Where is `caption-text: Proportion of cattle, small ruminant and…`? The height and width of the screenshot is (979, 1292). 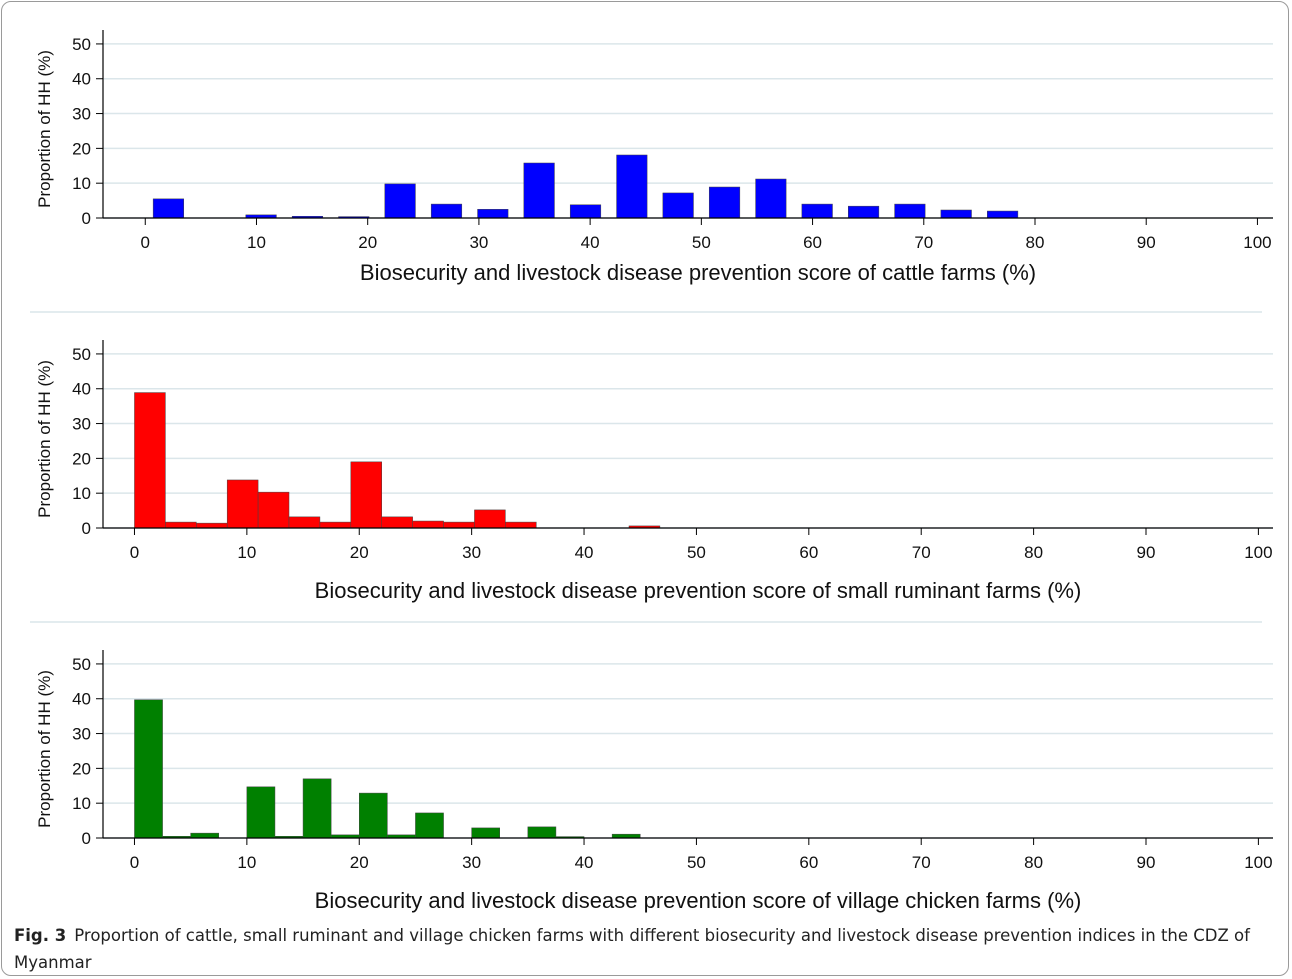
caption-text: Proportion of cattle, small ruminant and… is located at coordinates (632, 949).